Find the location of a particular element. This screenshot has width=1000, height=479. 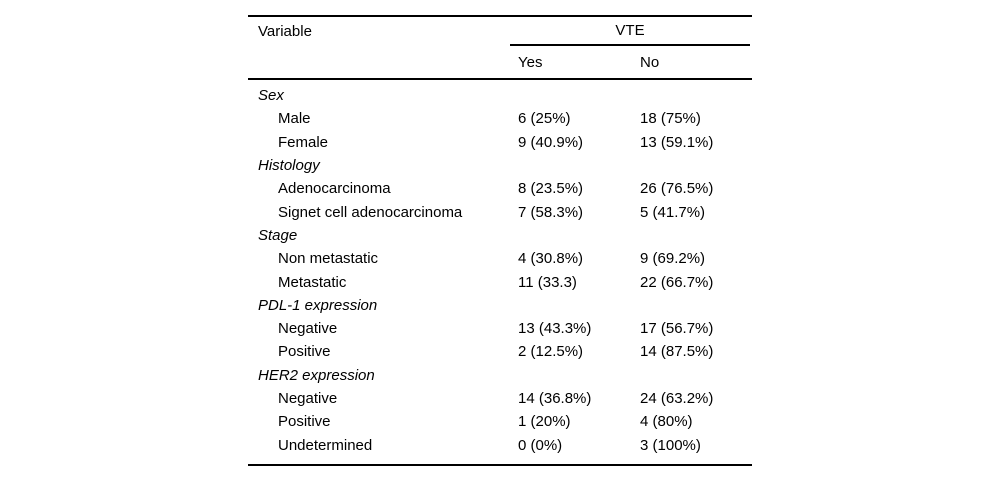

cell-vte-no: 13 (59.1%) is located at coordinates (677, 142).